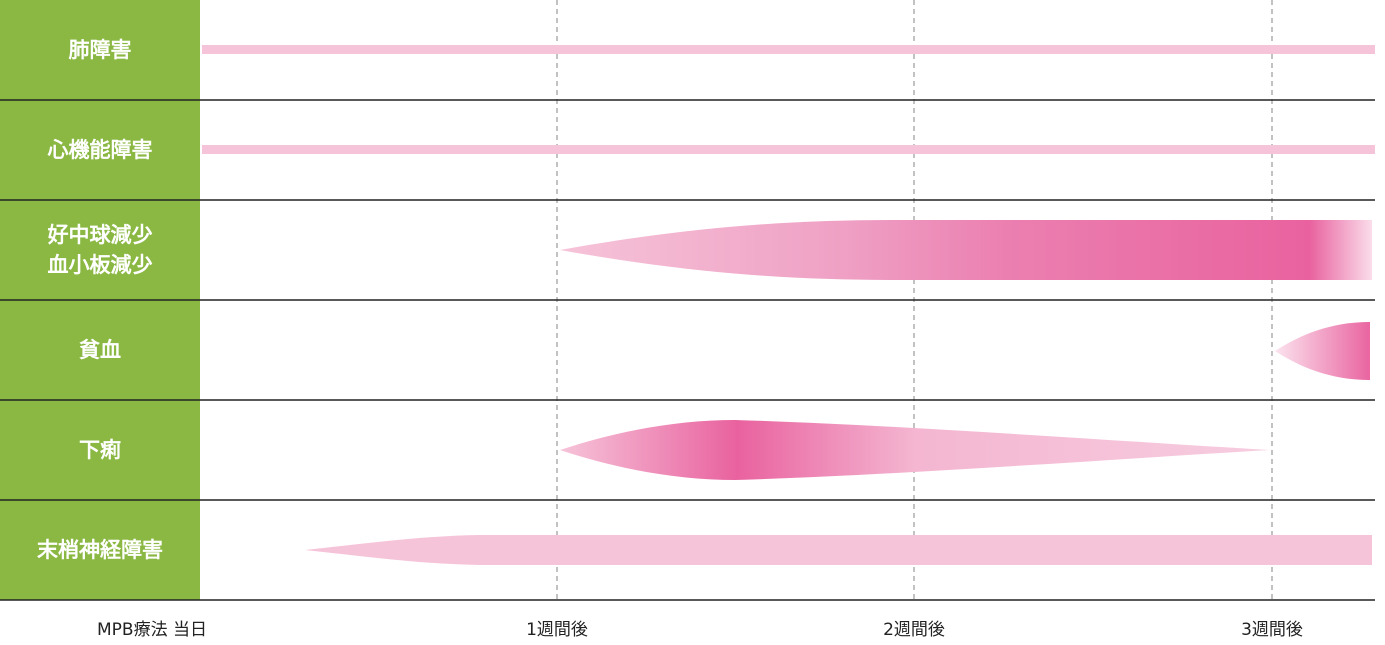 Image resolution: width=1385 pixels, height=645 pixels. I want to click on row-label: 末梢神経障害, so click(100, 550).